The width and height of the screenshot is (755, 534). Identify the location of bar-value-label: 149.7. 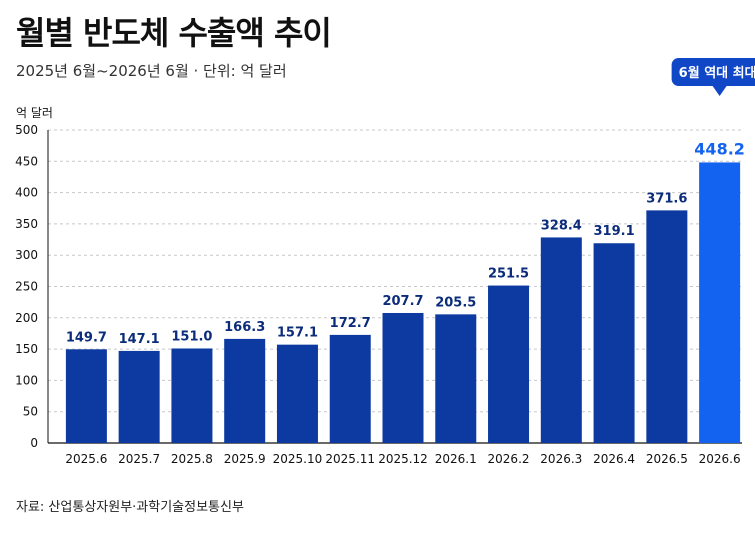
(86, 337).